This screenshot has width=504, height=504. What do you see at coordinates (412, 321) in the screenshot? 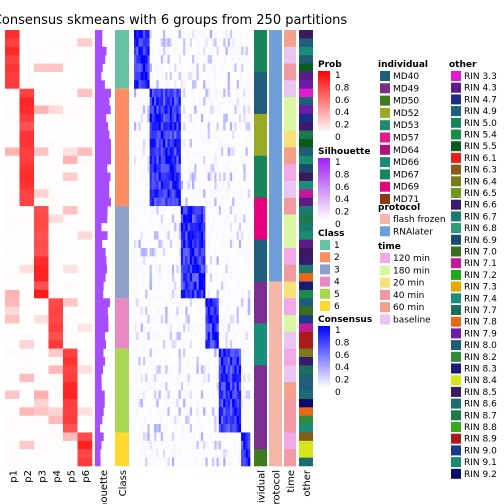
I see `legend-label: baseline` at bounding box center [412, 321].